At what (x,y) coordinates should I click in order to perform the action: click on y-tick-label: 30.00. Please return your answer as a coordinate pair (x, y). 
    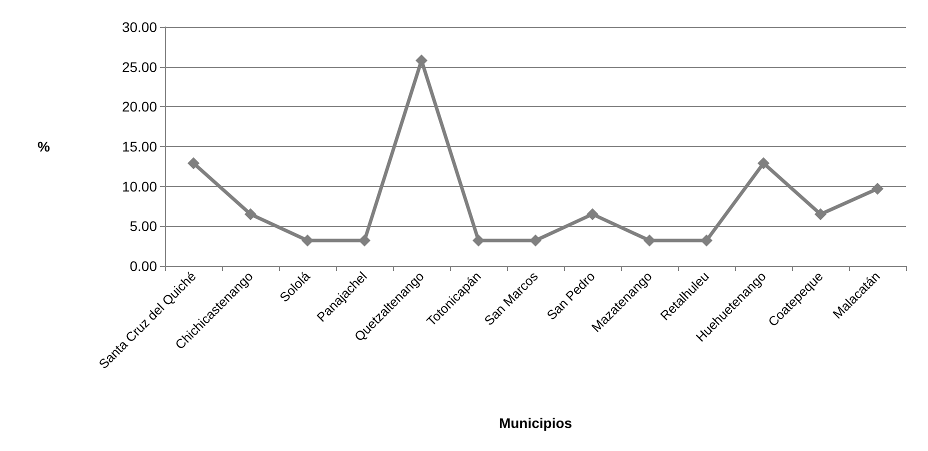
    Looking at the image, I should click on (140, 27).